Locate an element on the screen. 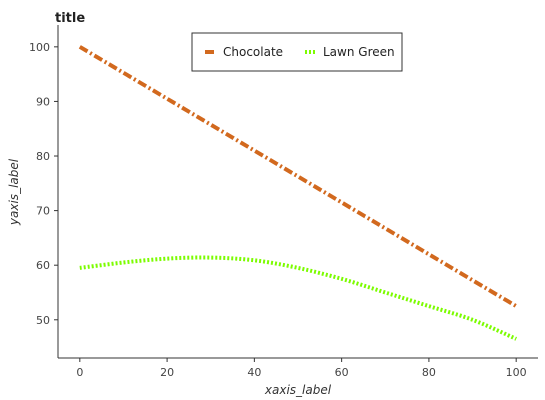  legend-label-lawn-green: Lawn Green is located at coordinates (359, 52).